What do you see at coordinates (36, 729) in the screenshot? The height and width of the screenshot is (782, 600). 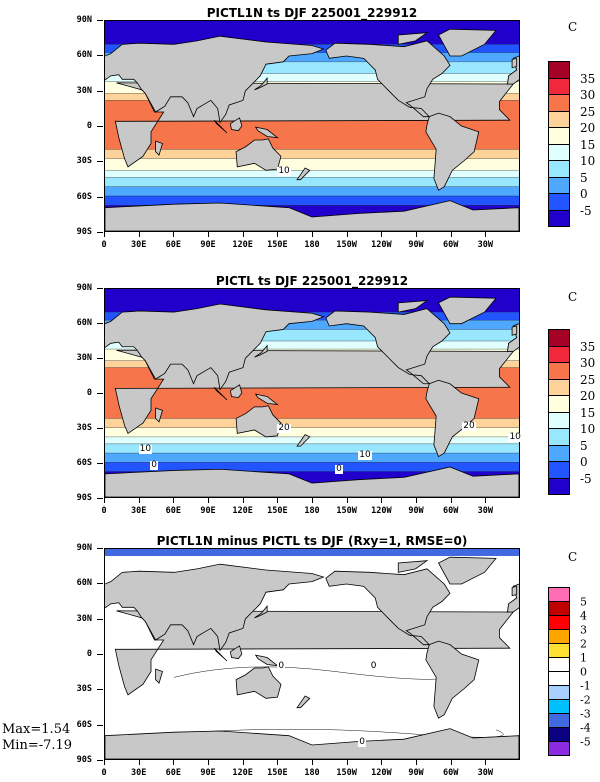 I see `max-stat: Max=1.54` at bounding box center [36, 729].